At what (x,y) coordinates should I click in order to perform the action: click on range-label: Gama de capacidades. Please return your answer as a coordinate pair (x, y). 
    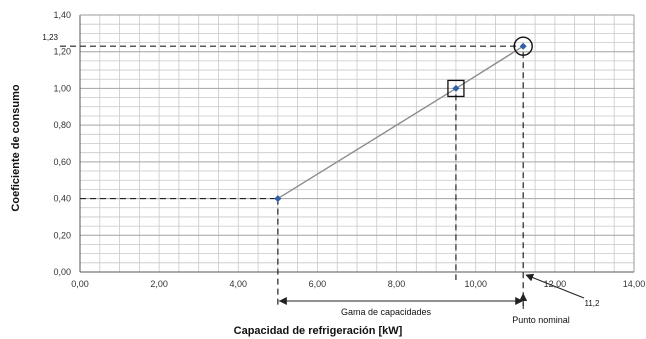
    Looking at the image, I should click on (386, 312).